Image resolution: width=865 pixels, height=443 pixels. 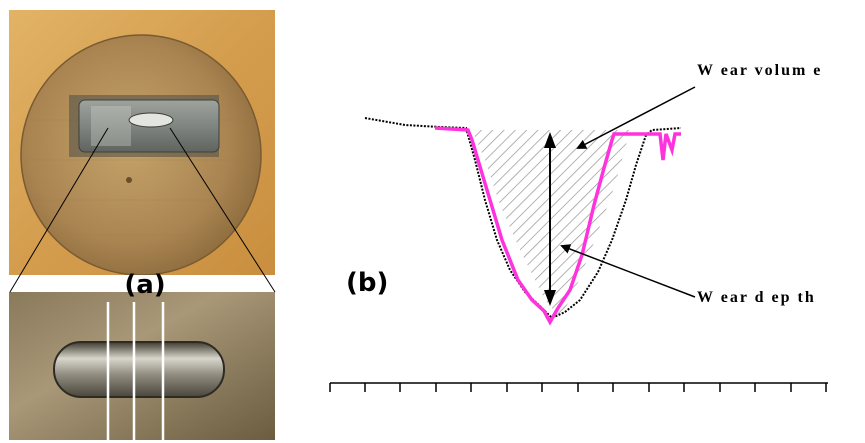 I want to click on wear-depth-pointer, so click(x=628, y=271).